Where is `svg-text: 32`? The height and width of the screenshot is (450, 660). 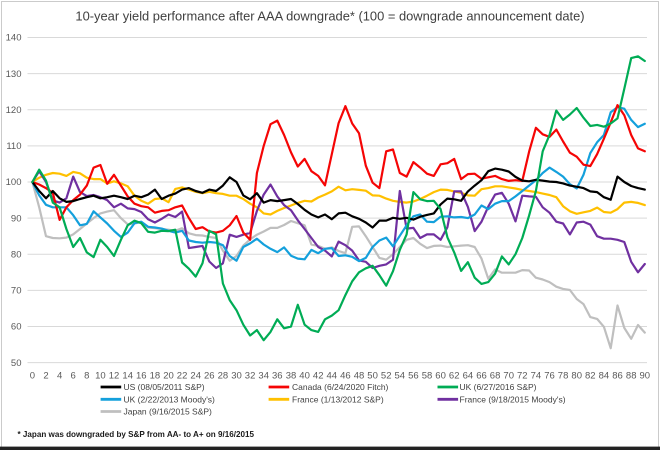
svg-text: 32 is located at coordinates (250, 376).